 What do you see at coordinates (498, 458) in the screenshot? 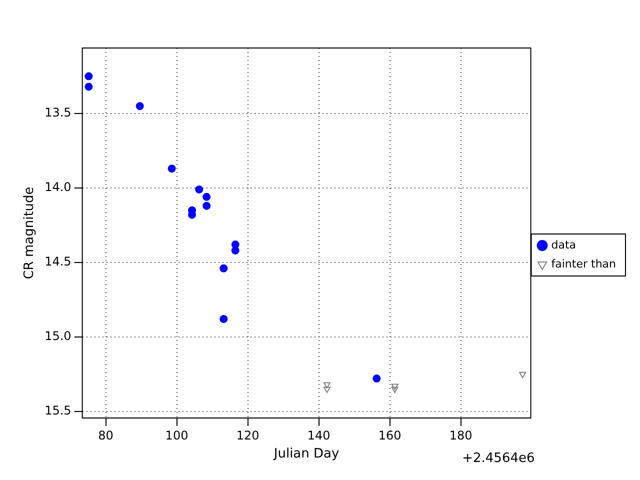
I see `text: +2.4564e6` at bounding box center [498, 458].